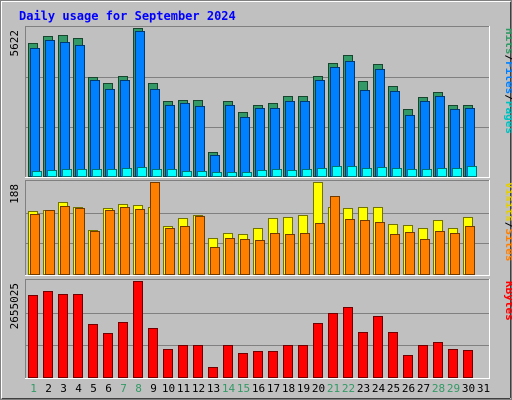  Describe the element at coordinates (438, 388) in the screenshot. I see `x-tick-label: 28` at that location.